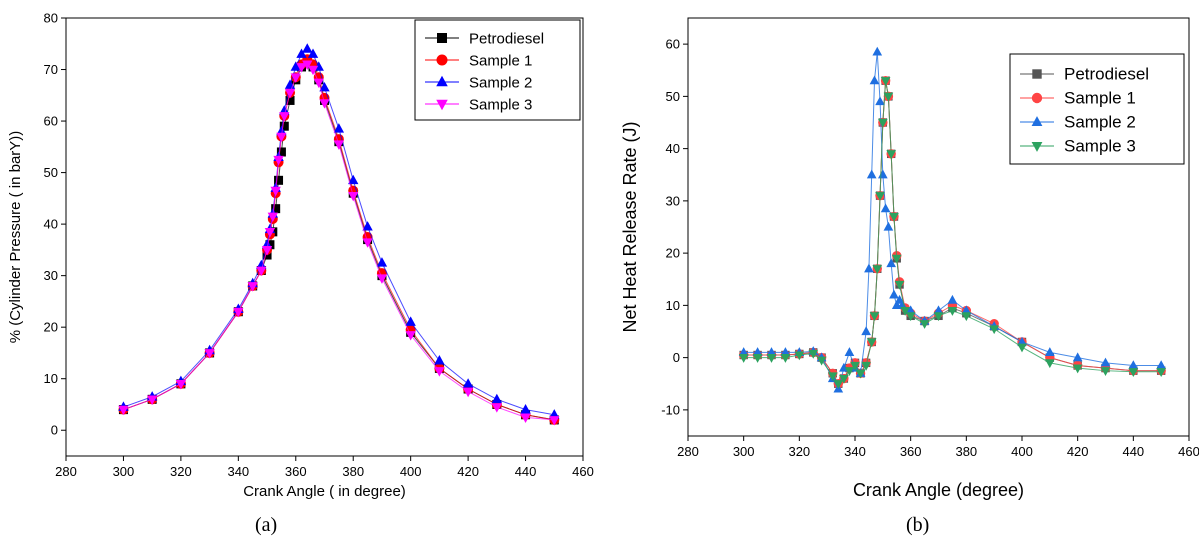 The height and width of the screenshot is (546, 1199). I want to click on x-tick-label: 440, so click(526, 471).